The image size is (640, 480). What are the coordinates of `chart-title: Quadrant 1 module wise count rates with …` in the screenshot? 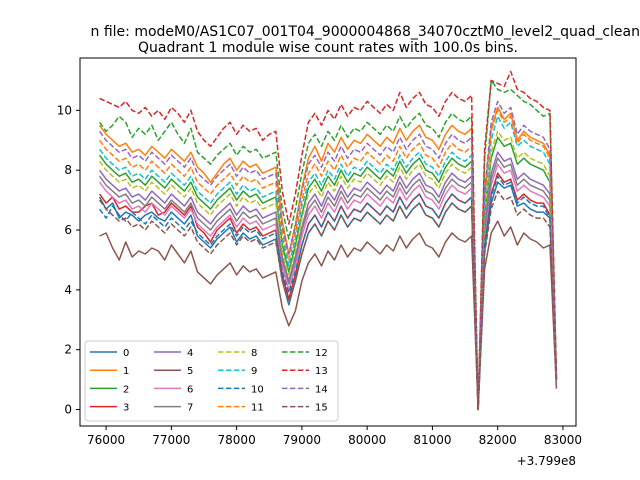 It's located at (328, 48).